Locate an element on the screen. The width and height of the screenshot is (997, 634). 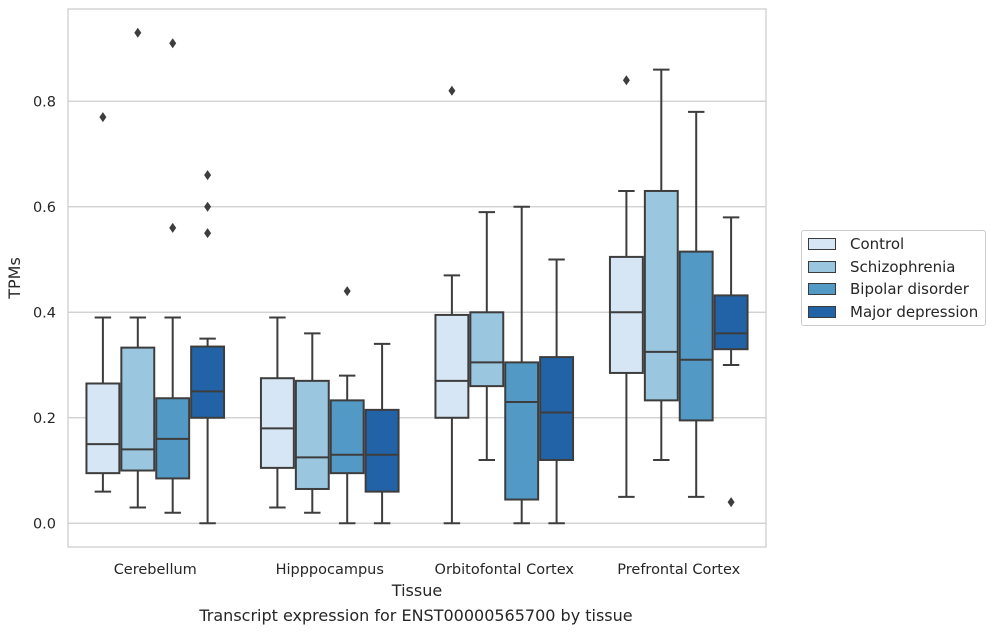
legend-swatch-schizophrenia is located at coordinates (822, 267).